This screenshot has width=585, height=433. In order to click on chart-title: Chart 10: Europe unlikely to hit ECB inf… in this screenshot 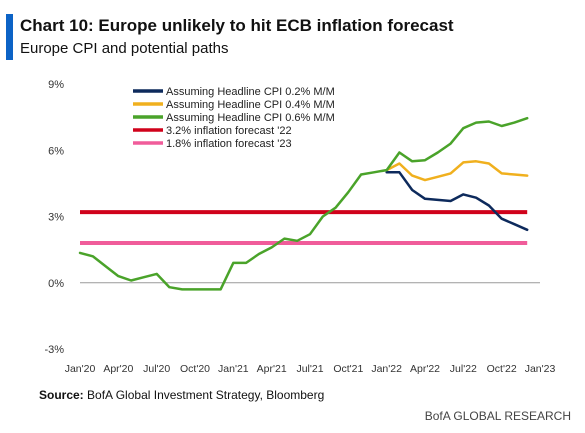, I will do `click(237, 25)`.